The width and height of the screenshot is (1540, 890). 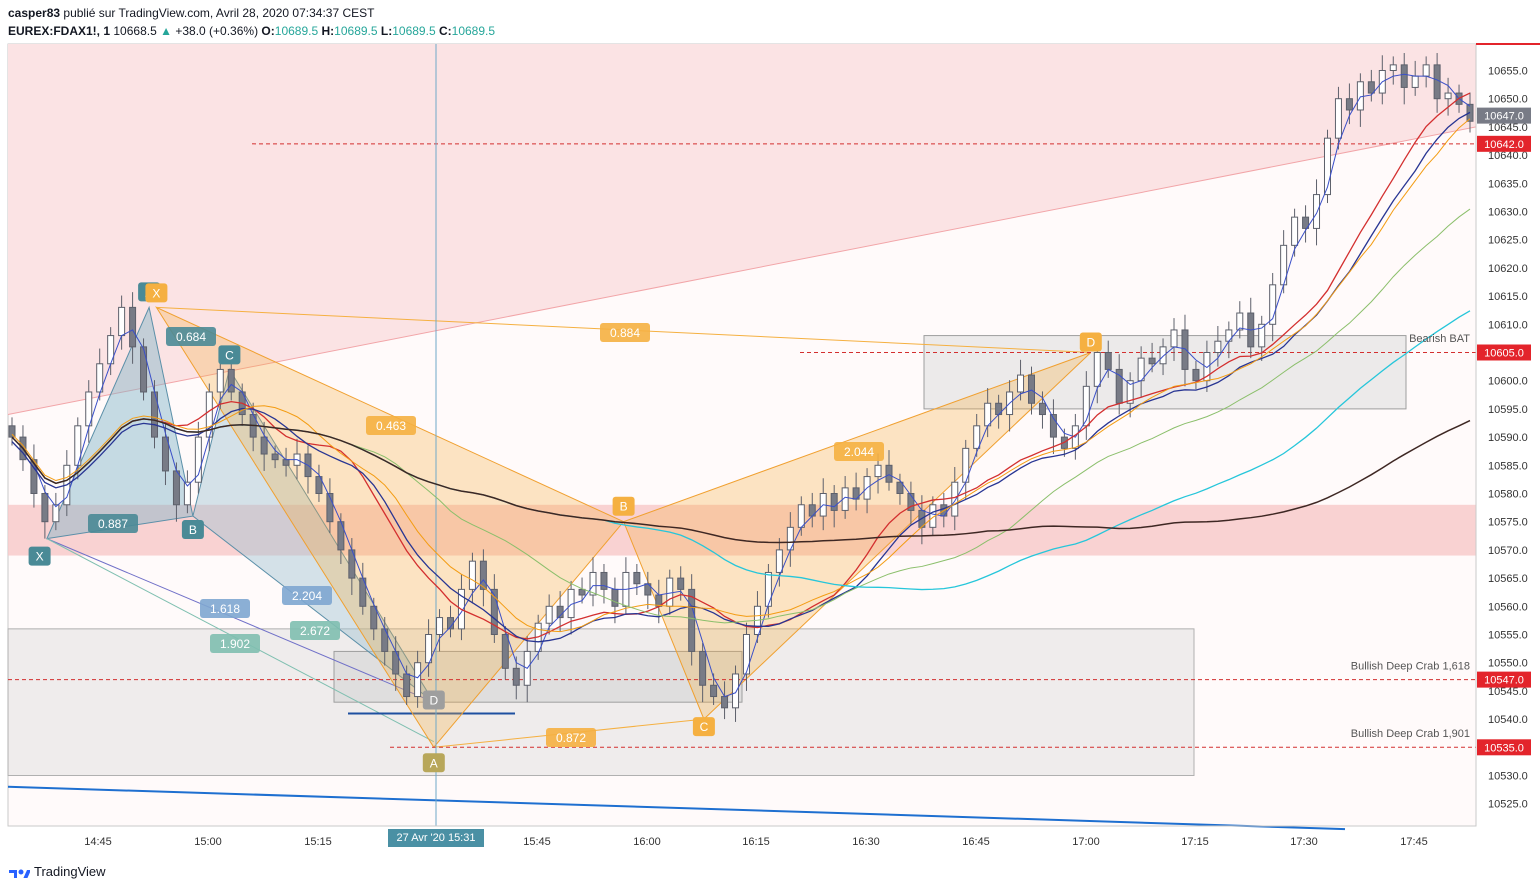 I want to click on ratio-label: 2.044, so click(x=859, y=451).